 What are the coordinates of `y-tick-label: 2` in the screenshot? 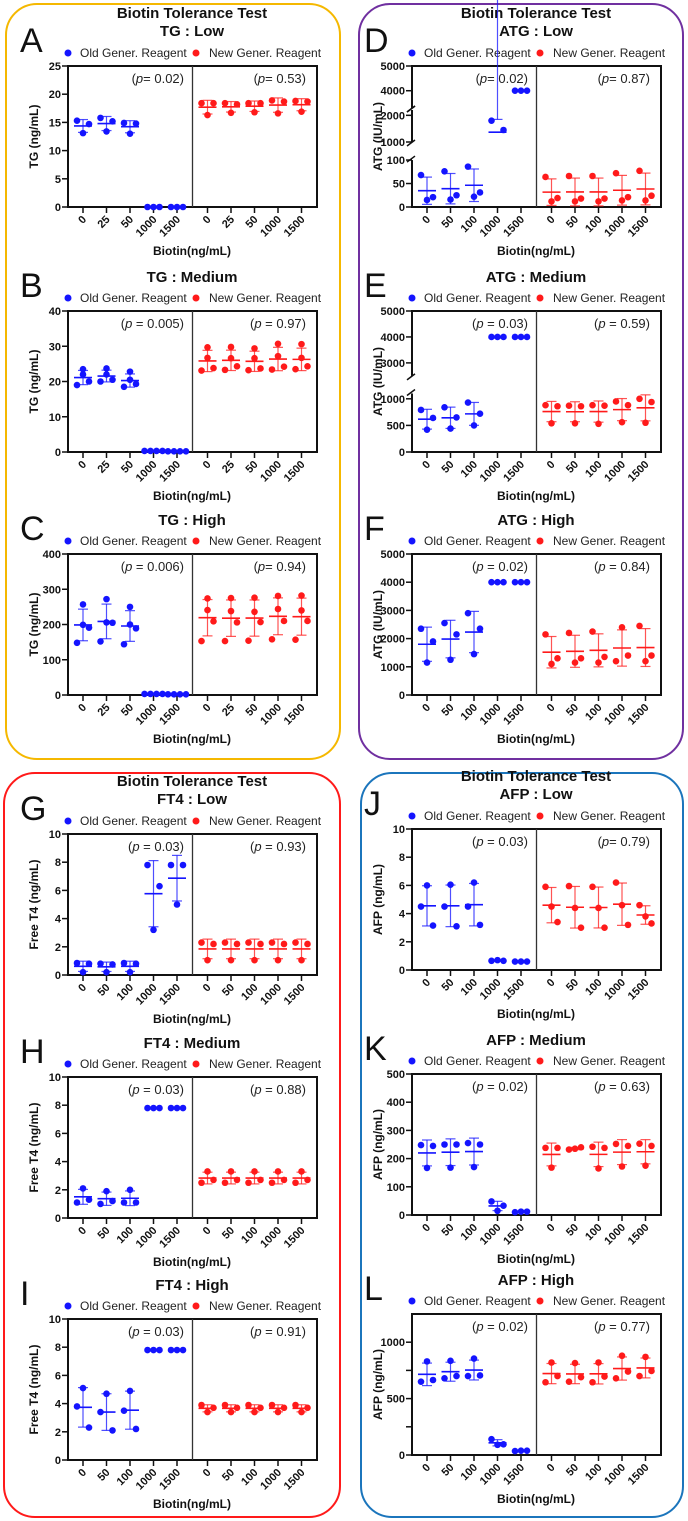 It's located at (58, 1433).